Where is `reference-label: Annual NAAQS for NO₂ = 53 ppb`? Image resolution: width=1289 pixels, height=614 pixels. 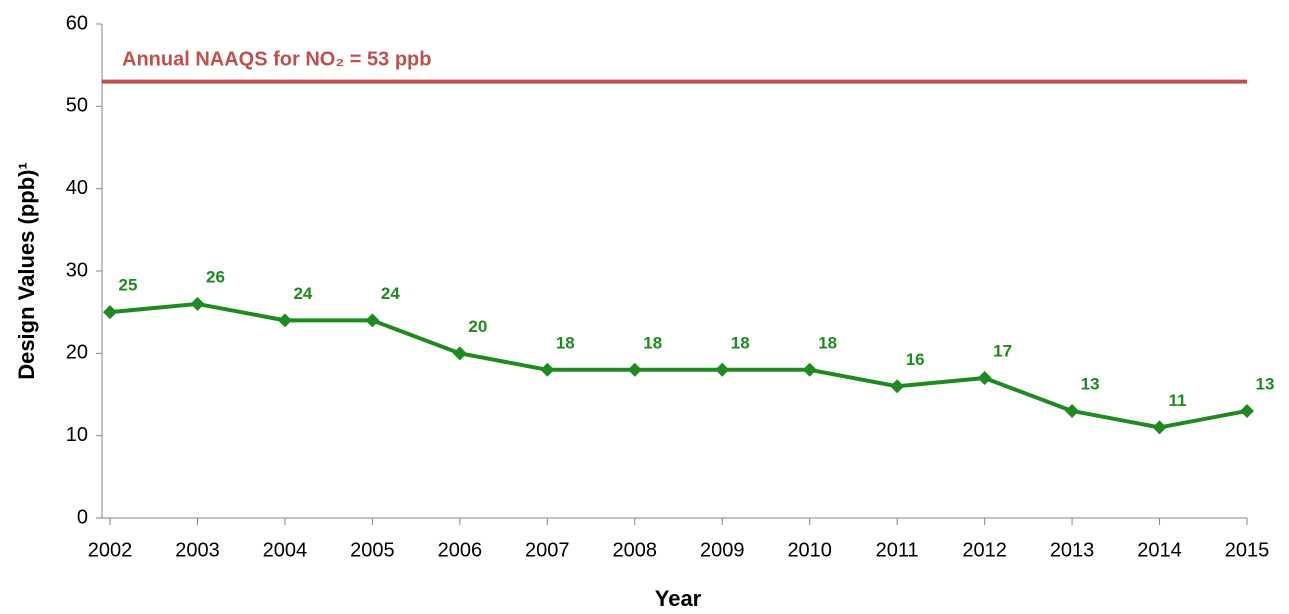
reference-label: Annual NAAQS for NO₂ = 53 ppb is located at coordinates (276, 59).